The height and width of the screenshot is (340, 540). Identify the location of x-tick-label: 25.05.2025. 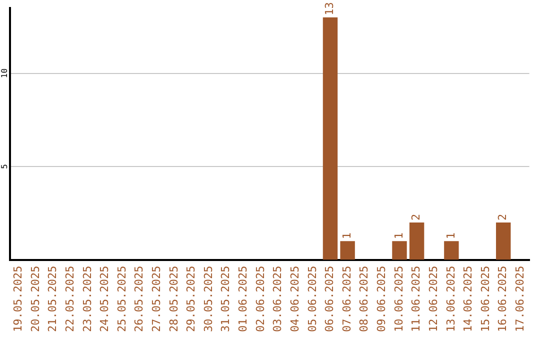
(121, 299).